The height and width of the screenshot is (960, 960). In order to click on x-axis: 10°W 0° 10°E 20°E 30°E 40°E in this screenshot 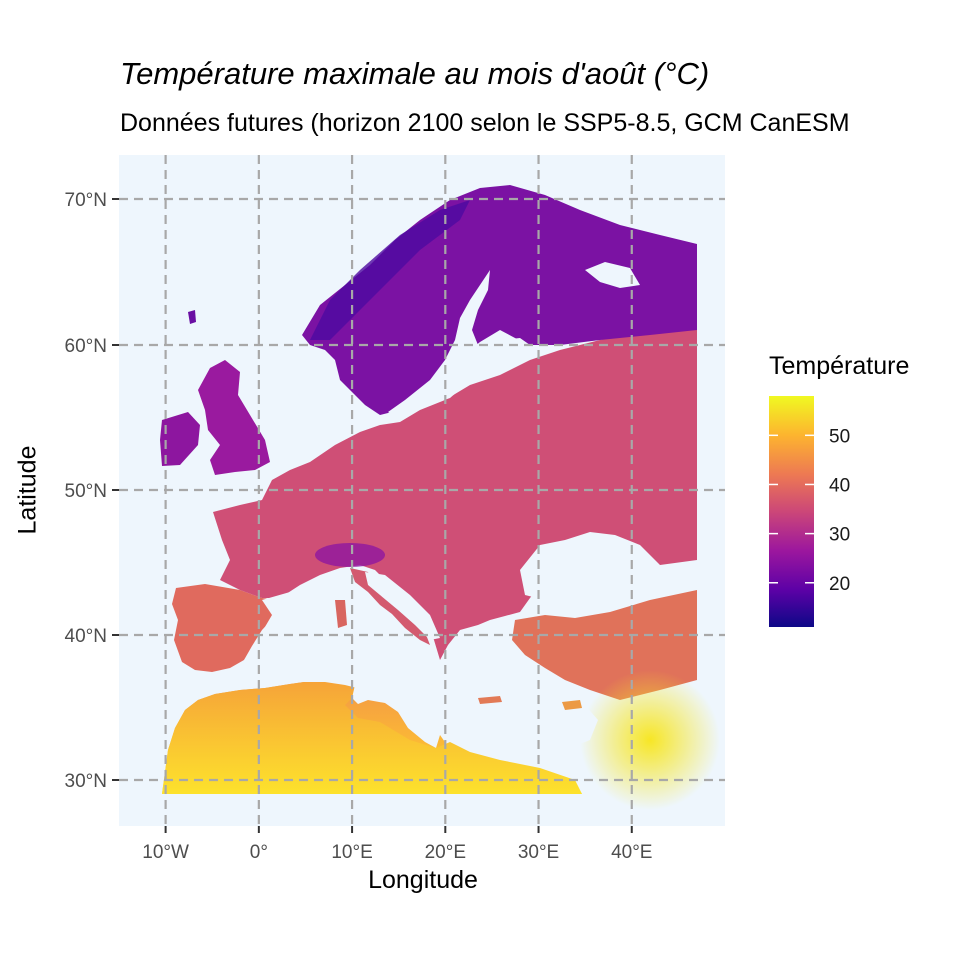, I will do `click(397, 844)`.